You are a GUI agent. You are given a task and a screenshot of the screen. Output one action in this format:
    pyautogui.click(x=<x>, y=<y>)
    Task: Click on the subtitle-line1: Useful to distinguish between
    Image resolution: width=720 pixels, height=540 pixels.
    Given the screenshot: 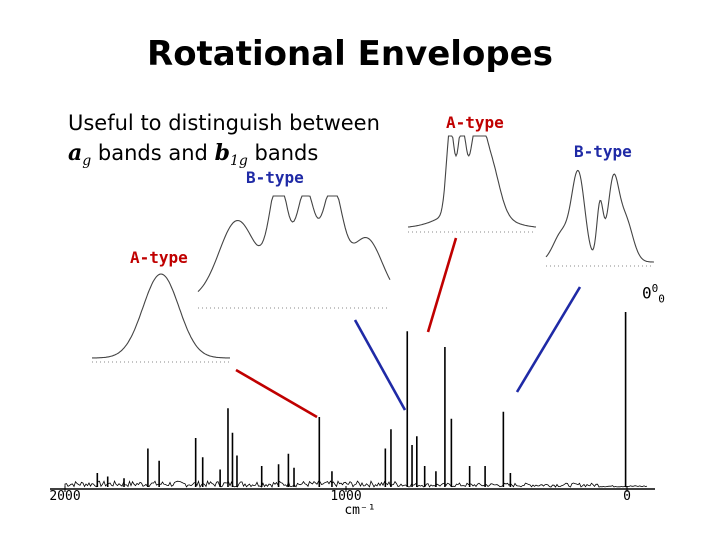 What is the action you would take?
    pyautogui.click(x=224, y=123)
    